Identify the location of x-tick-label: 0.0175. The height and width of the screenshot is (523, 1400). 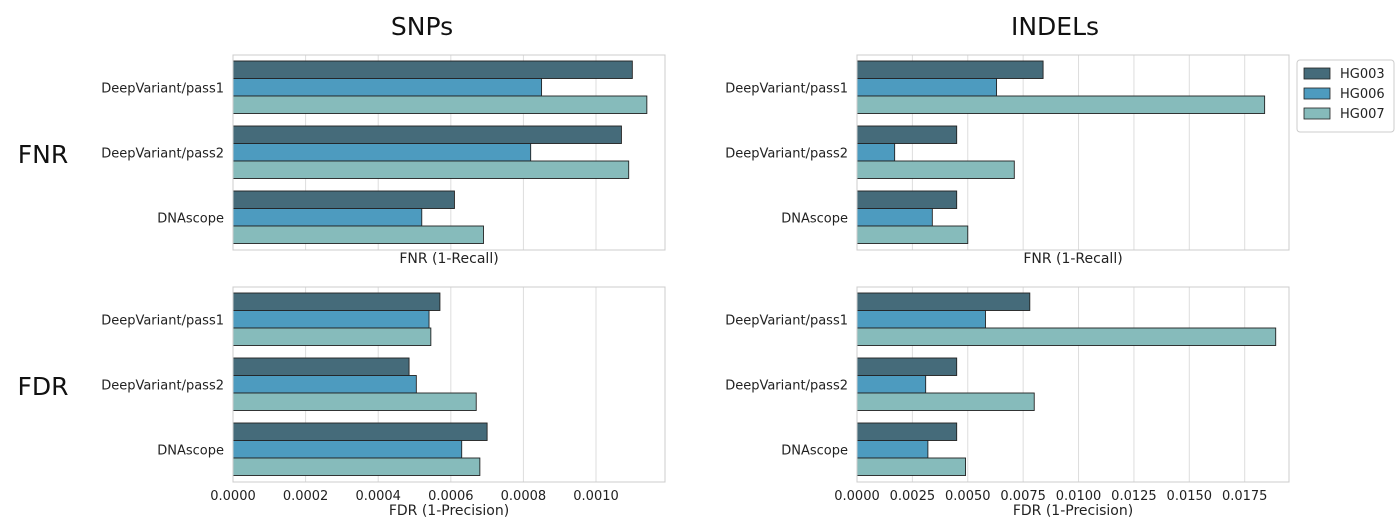
(1245, 496).